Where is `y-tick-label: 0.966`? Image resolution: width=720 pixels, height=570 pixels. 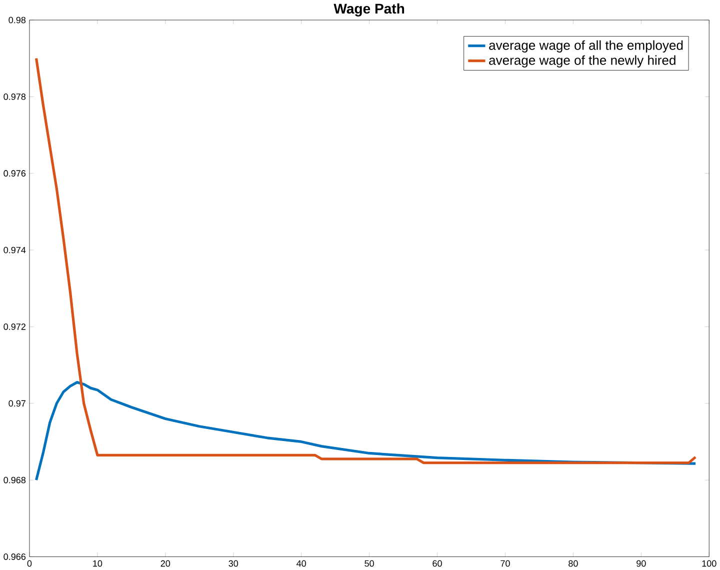
y-tick-label: 0.966 is located at coordinates (15, 557).